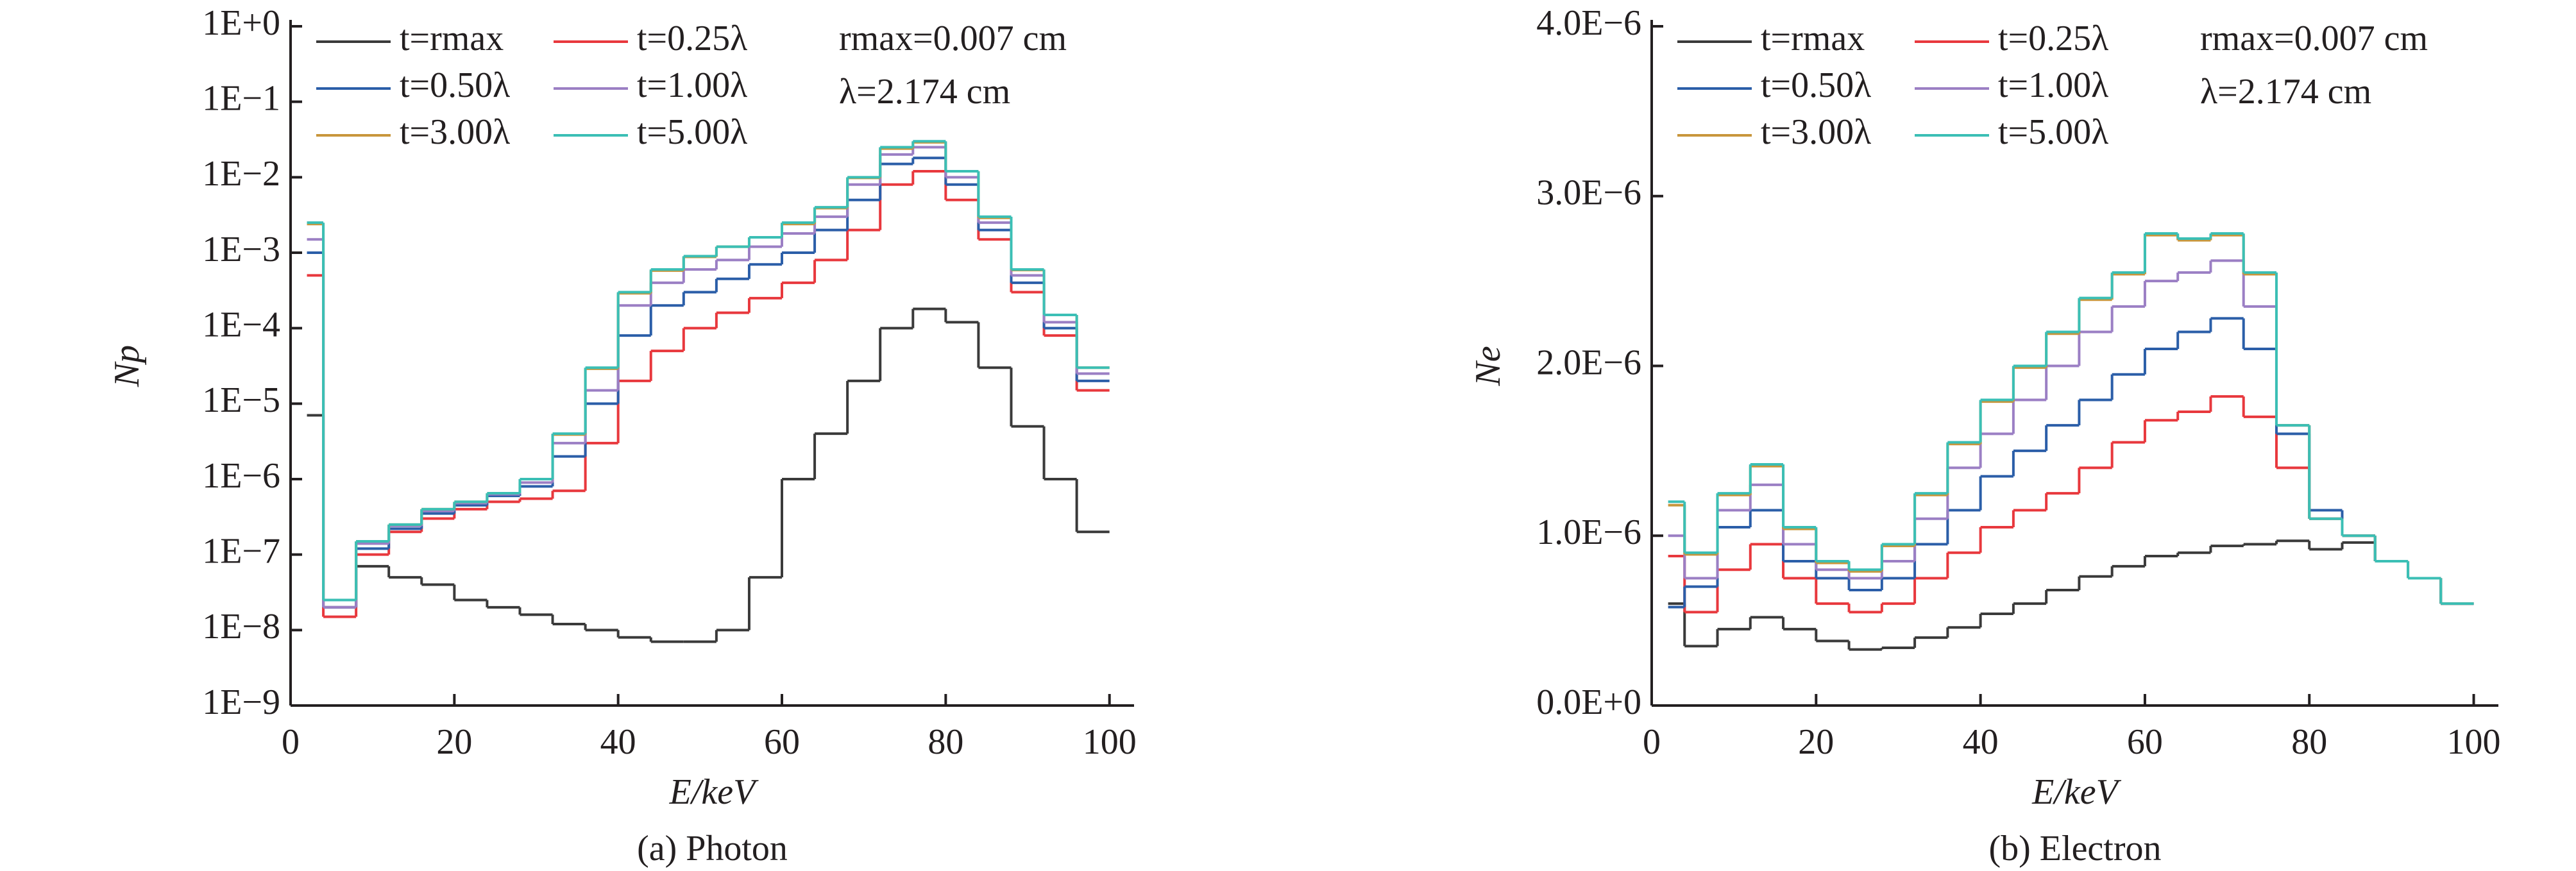 Image resolution: width=2576 pixels, height=871 pixels. Describe the element at coordinates (1488, 366) in the screenshot. I see `y-axis-label: Ne` at that location.